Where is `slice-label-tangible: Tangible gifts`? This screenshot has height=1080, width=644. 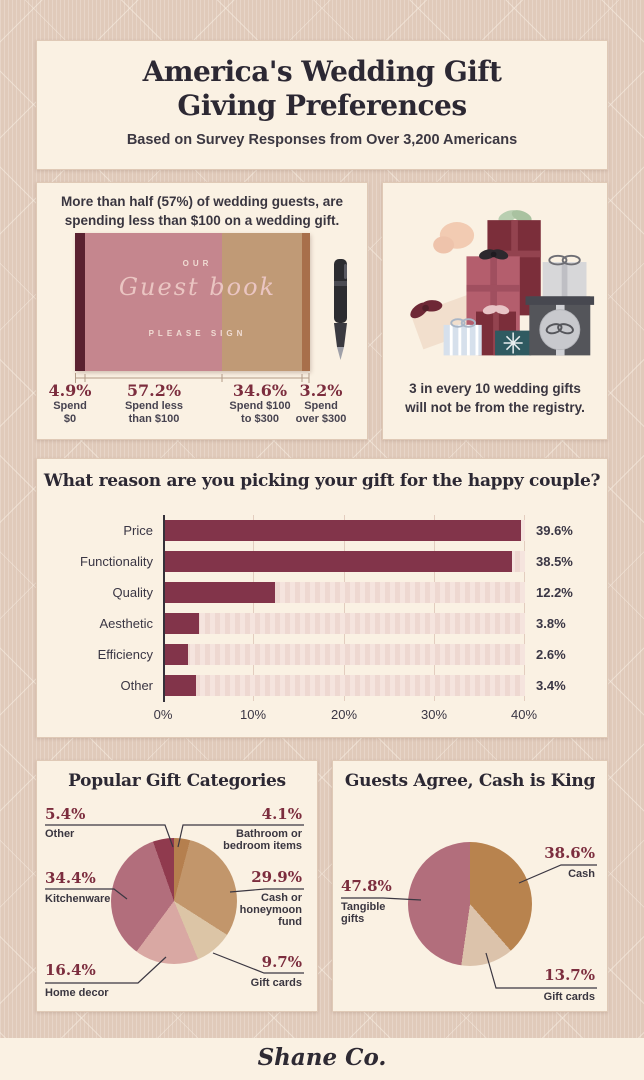
slice-label-tangible: Tangible gifts is located at coordinates (363, 913).